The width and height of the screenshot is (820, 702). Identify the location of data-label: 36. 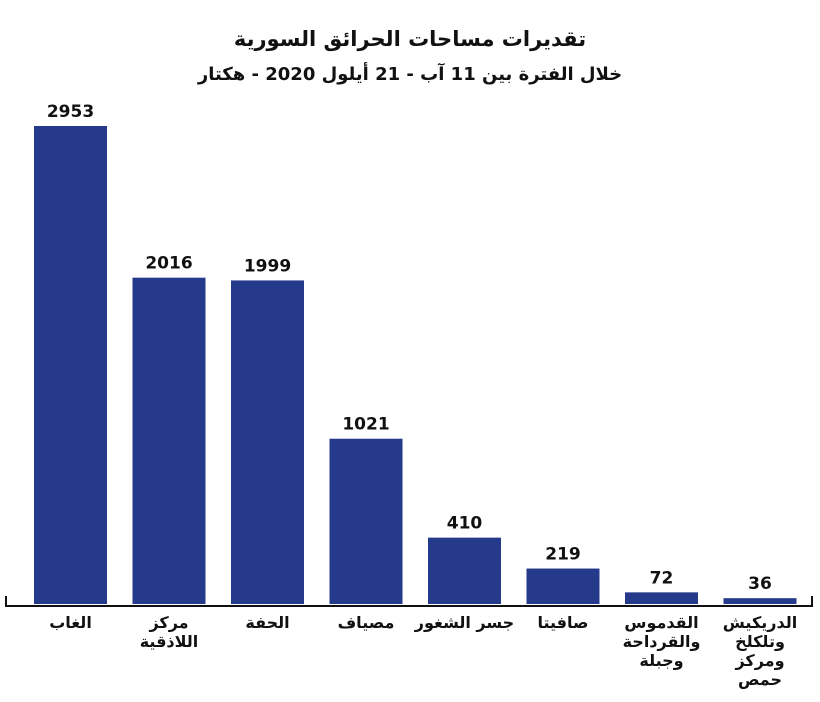
(760, 584).